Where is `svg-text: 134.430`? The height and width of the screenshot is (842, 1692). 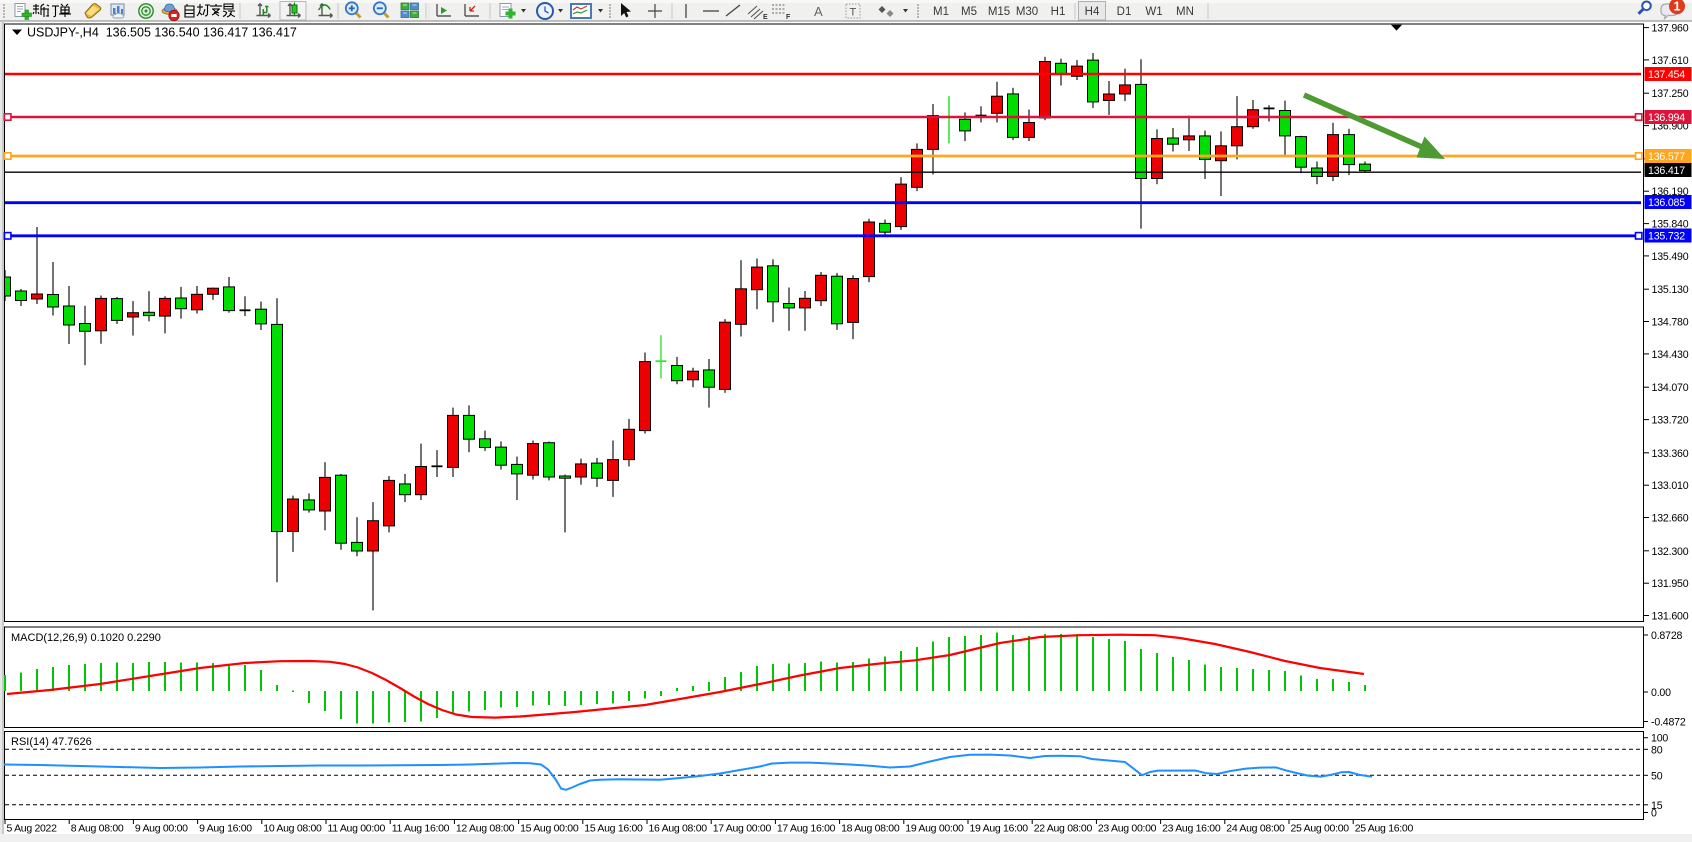
svg-text: 134.430 is located at coordinates (1670, 355).